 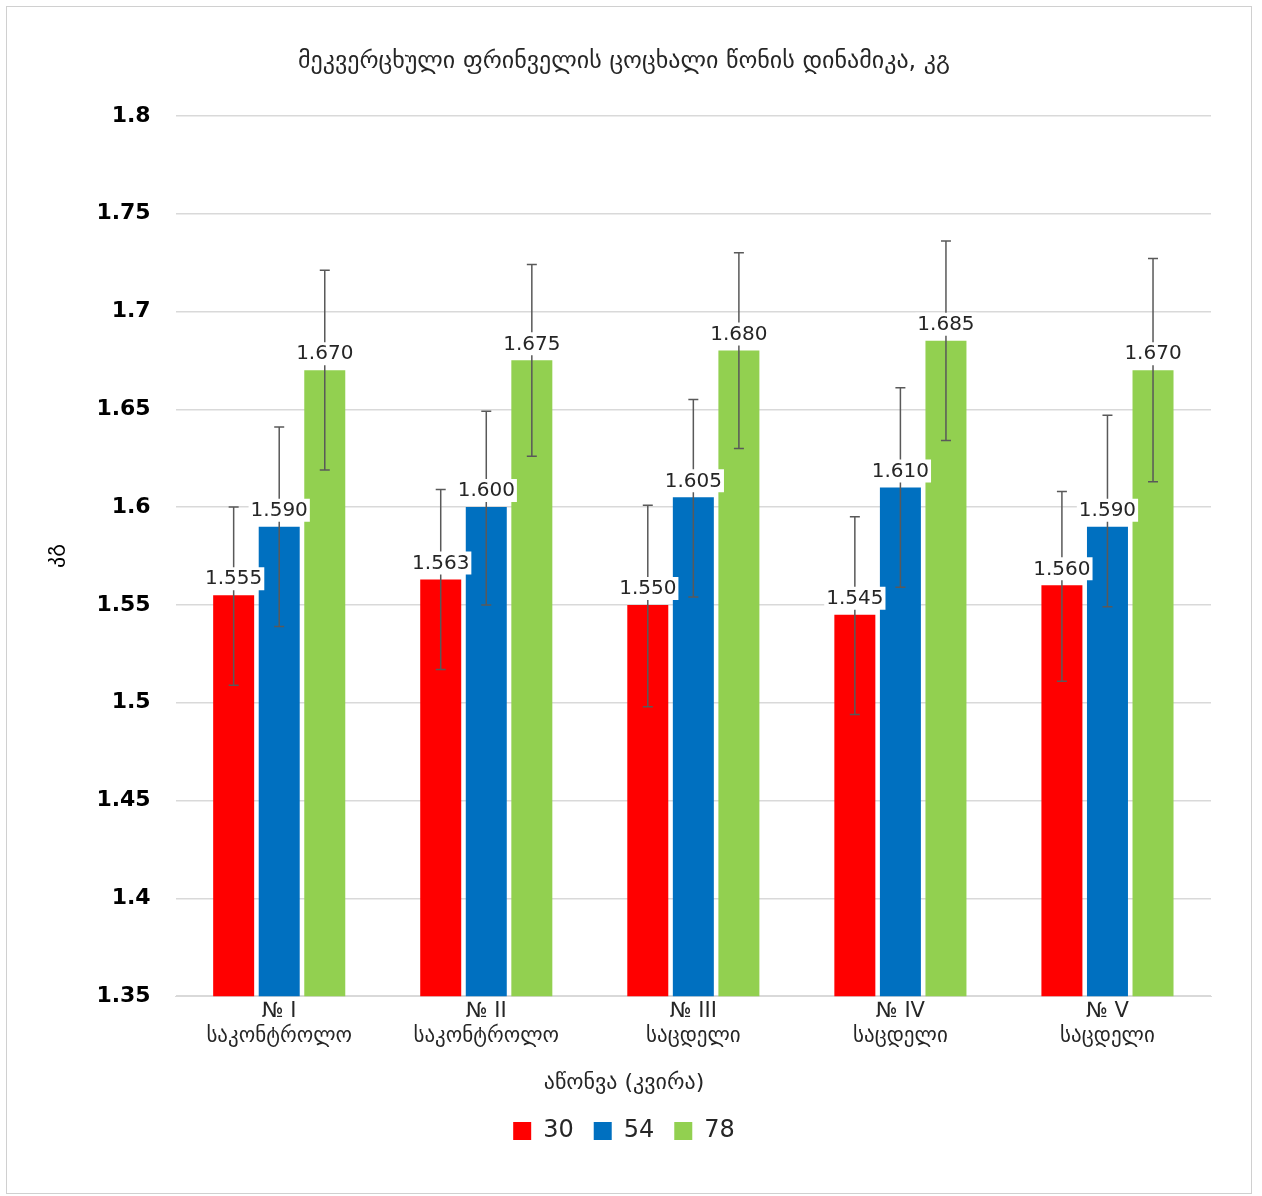 What do you see at coordinates (123, 212) in the screenshot?
I see `y-tick-label: 1.75` at bounding box center [123, 212].